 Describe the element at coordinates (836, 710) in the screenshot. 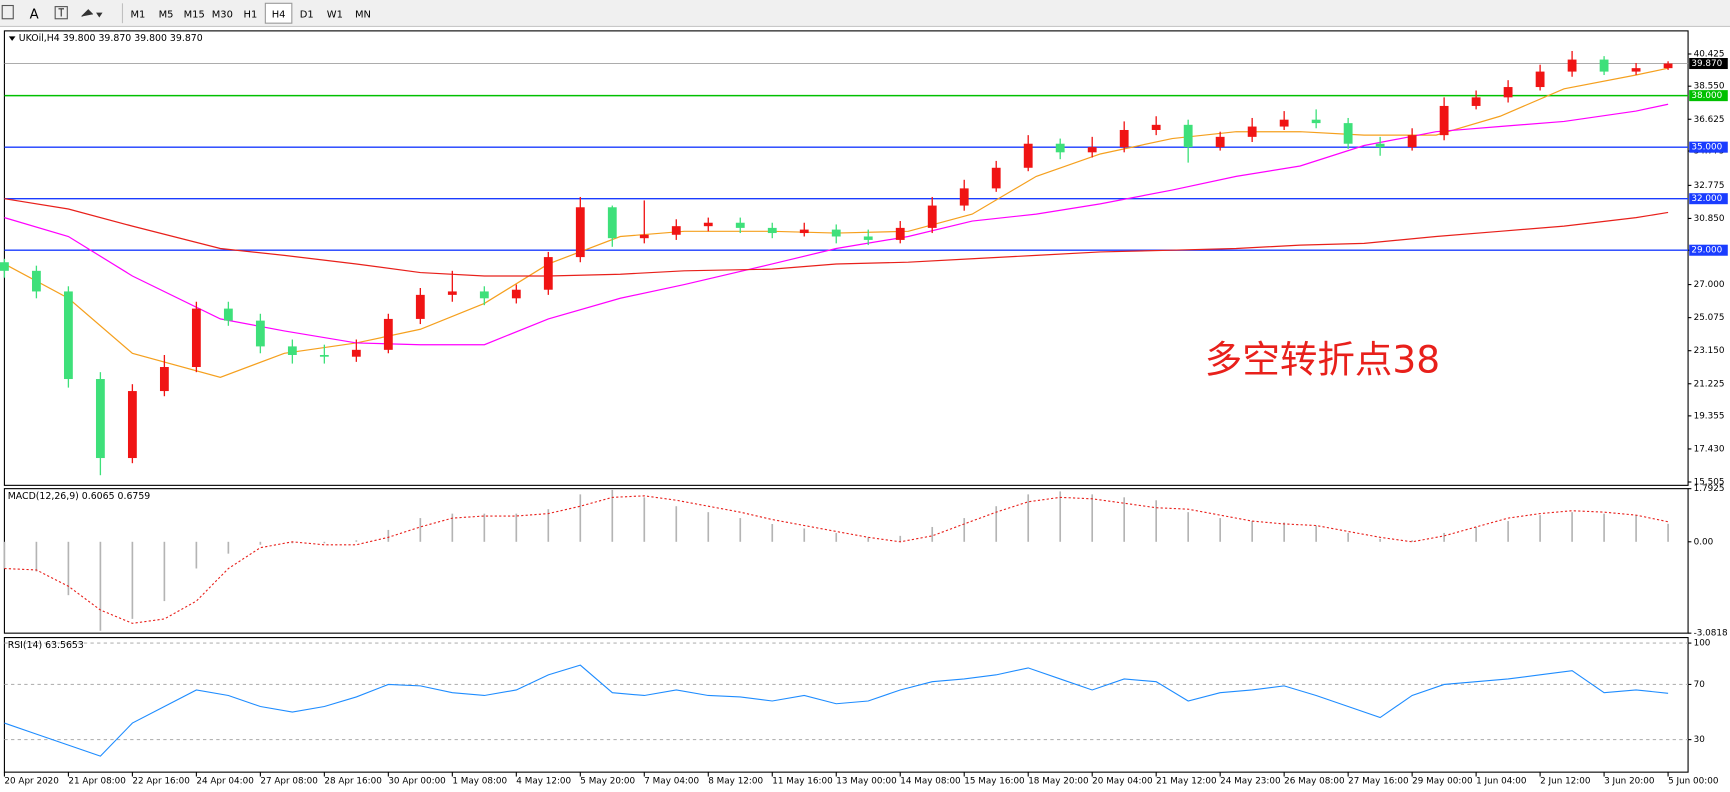

I see `rsi-line` at that location.